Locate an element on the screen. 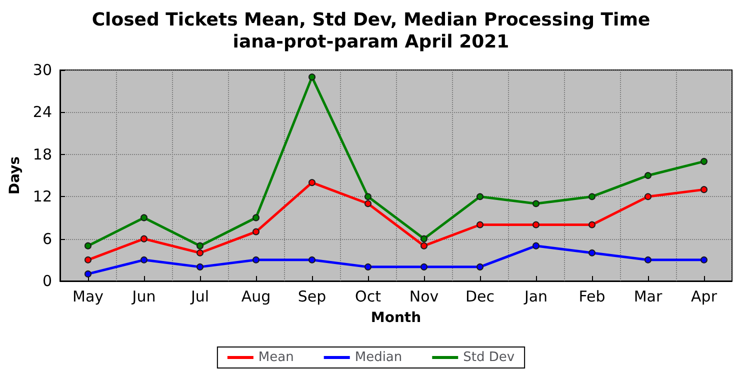  x-tick-label: Dec is located at coordinates (480, 297).